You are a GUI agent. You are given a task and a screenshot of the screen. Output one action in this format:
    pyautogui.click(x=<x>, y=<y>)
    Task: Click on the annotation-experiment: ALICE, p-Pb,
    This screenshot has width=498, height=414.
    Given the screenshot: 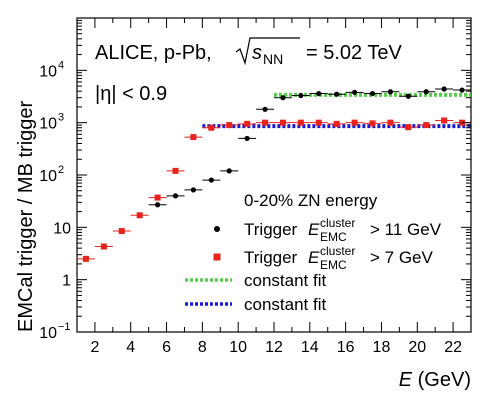 What is the action you would take?
    pyautogui.click(x=153, y=53)
    